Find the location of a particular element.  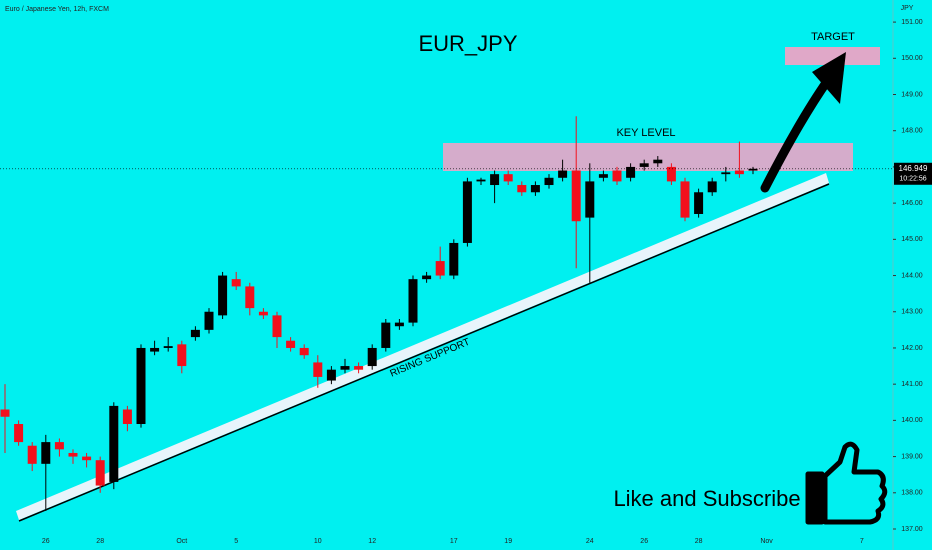

y-tick-label: 144.00 is located at coordinates (912, 275).